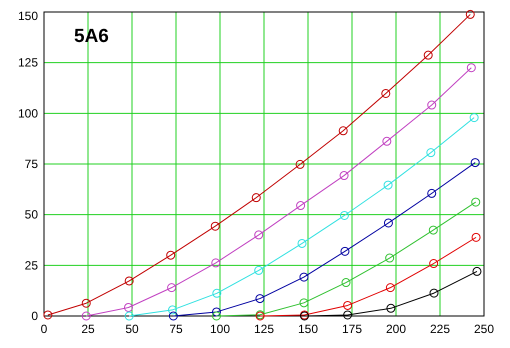  Describe the element at coordinates (352, 329) in the screenshot. I see `x-tick-label: 175` at that location.